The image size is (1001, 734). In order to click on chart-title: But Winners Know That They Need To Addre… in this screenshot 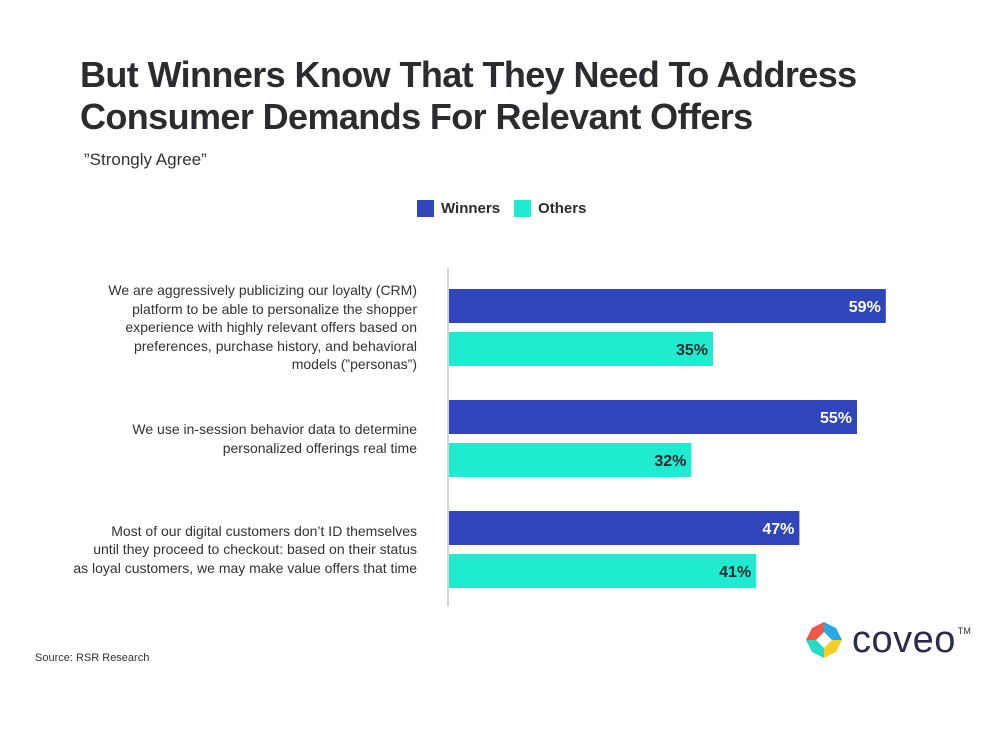, I will do `click(468, 95)`.